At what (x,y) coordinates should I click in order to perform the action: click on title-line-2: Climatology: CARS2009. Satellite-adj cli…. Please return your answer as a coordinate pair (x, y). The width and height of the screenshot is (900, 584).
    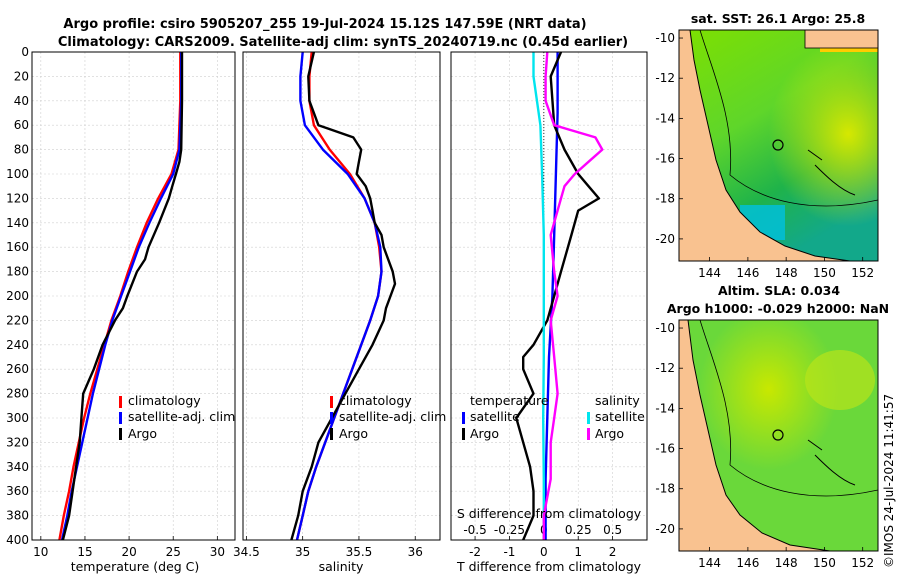
    Looking at the image, I should click on (343, 42).